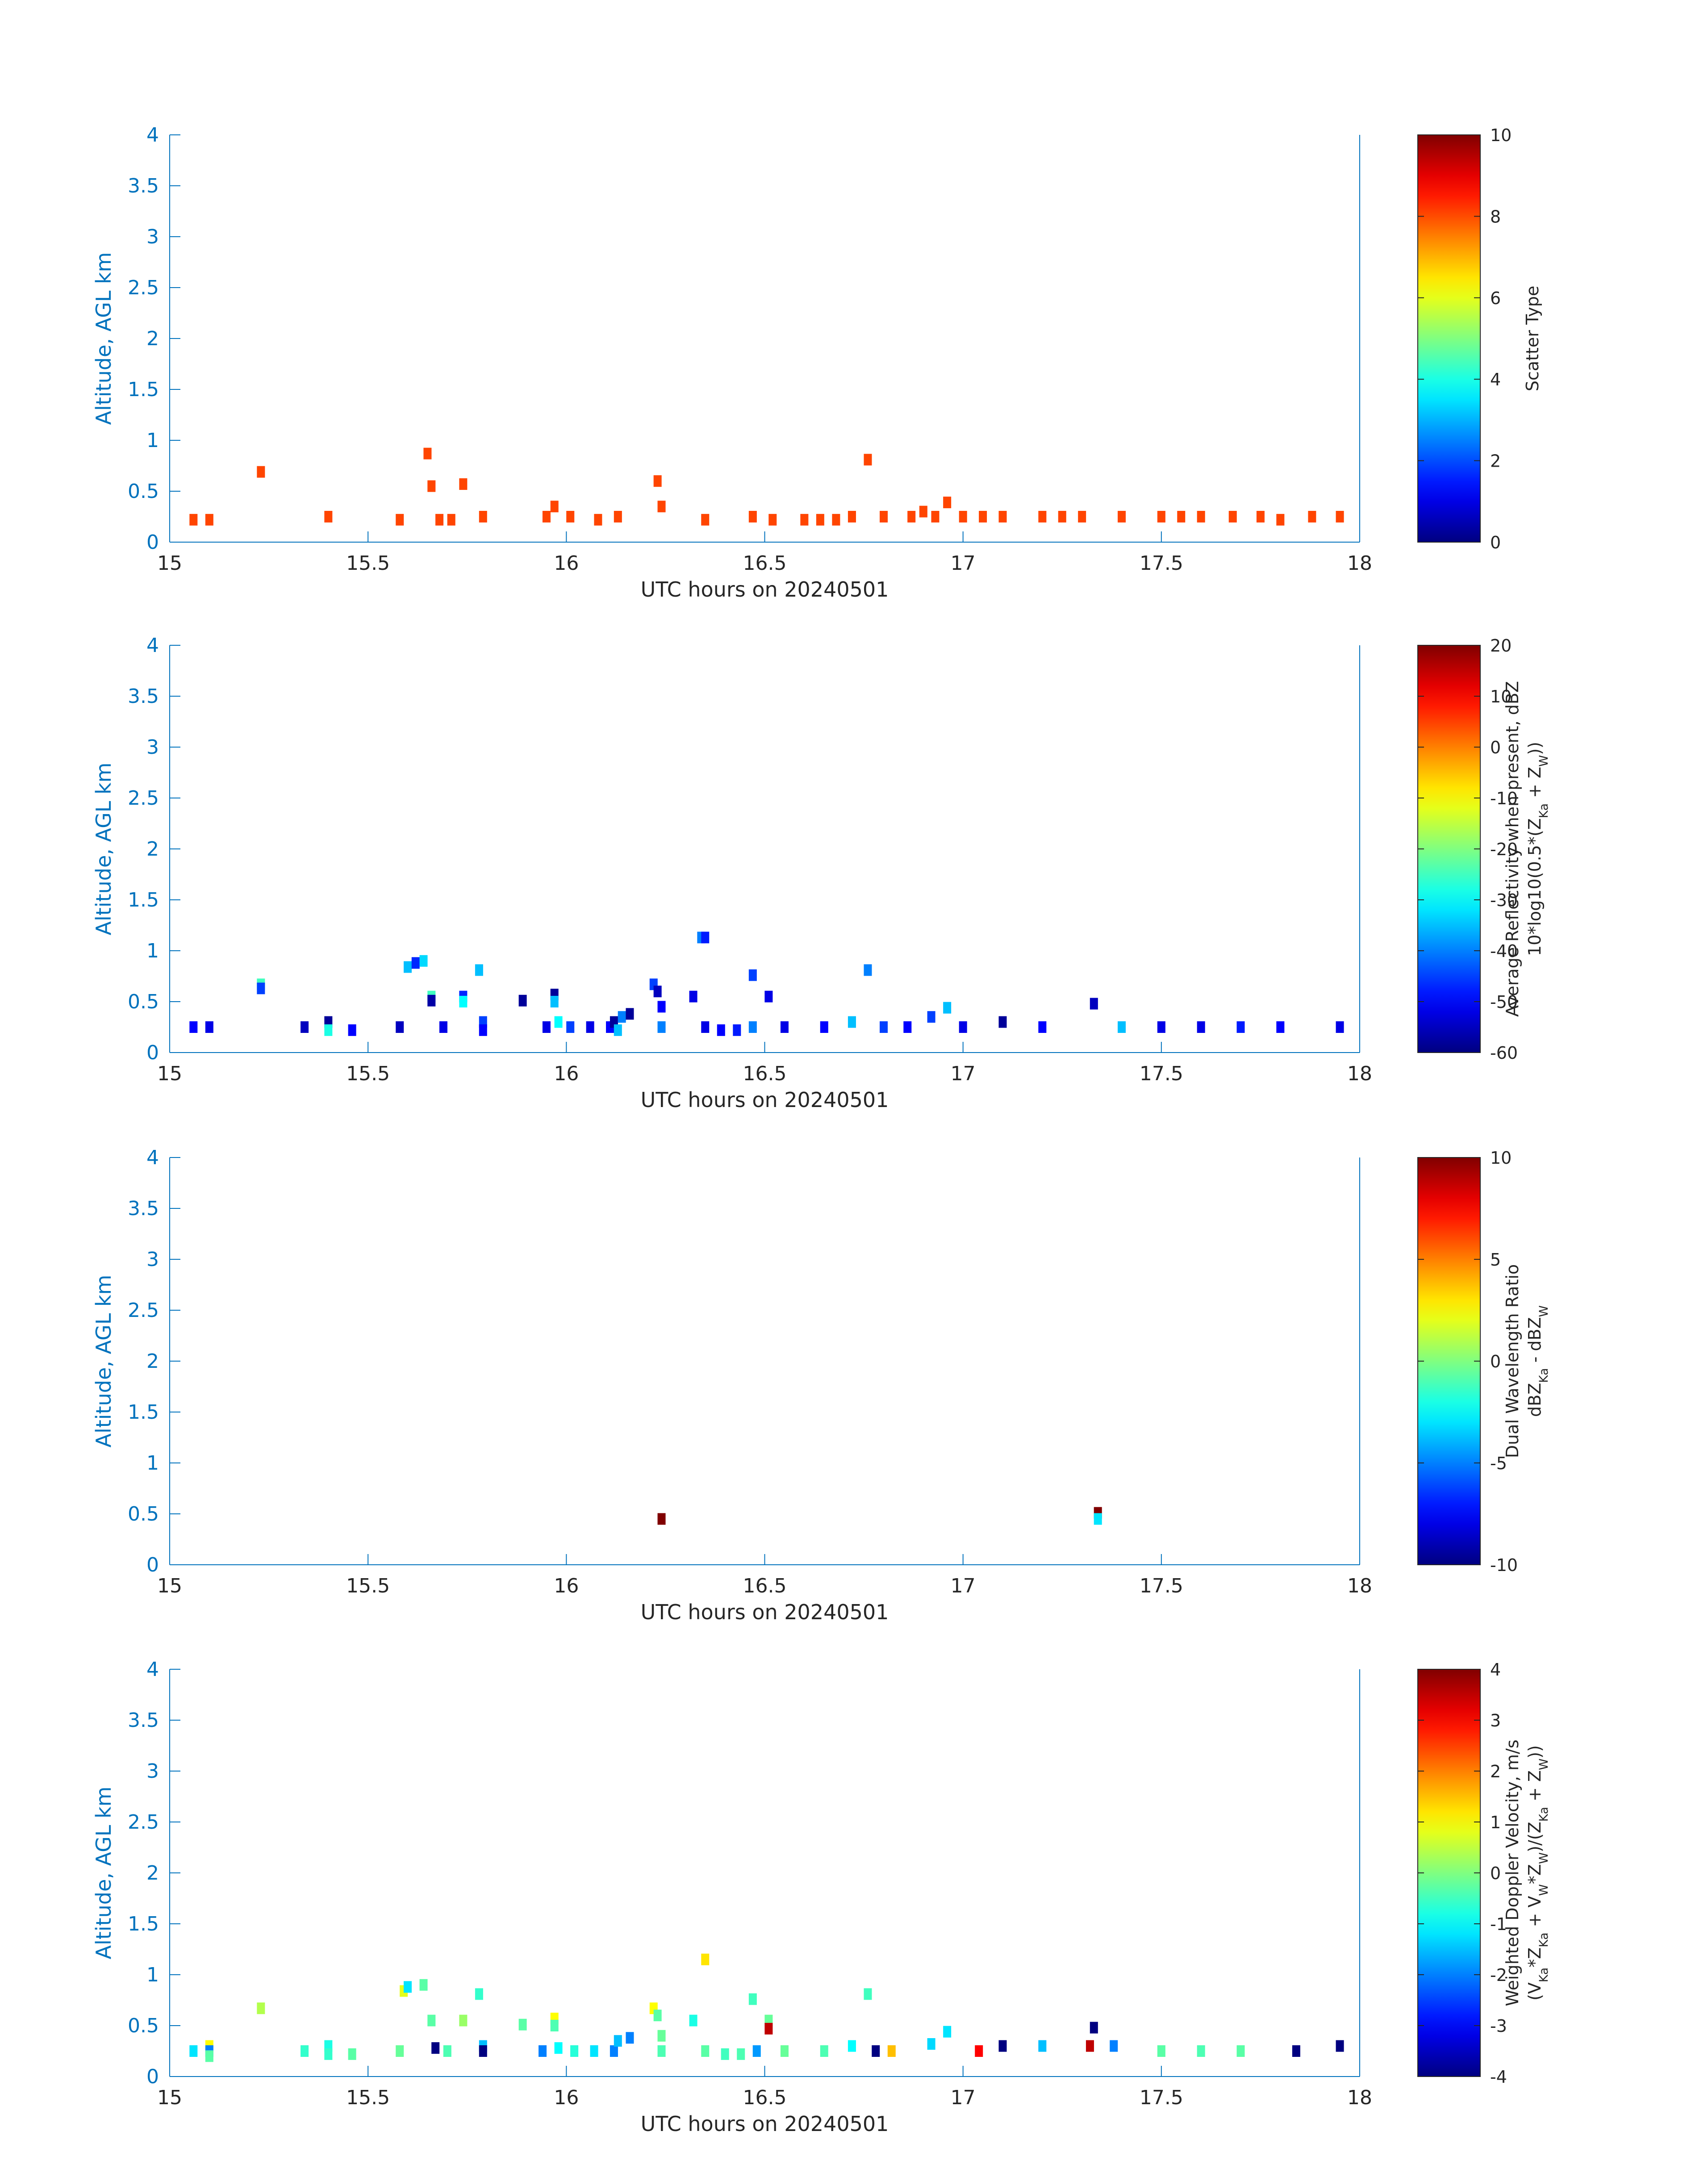  Describe the element at coordinates (1495, 542) in the screenshot. I see `colorbar-tick-label: 0` at that location.